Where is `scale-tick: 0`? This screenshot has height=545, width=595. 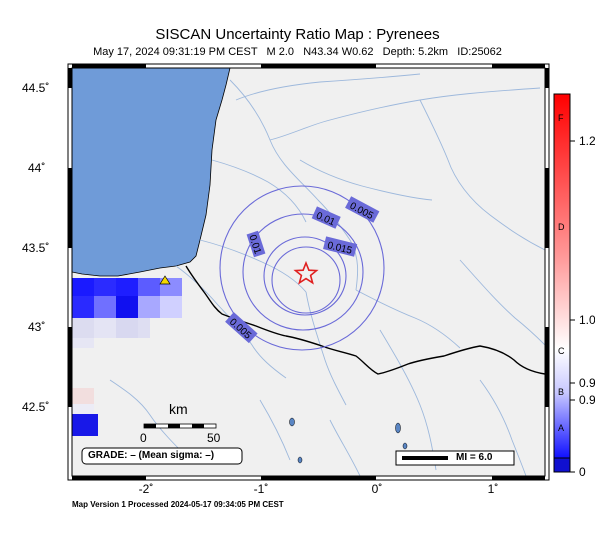 scale-tick: 0 is located at coordinates (143, 438).